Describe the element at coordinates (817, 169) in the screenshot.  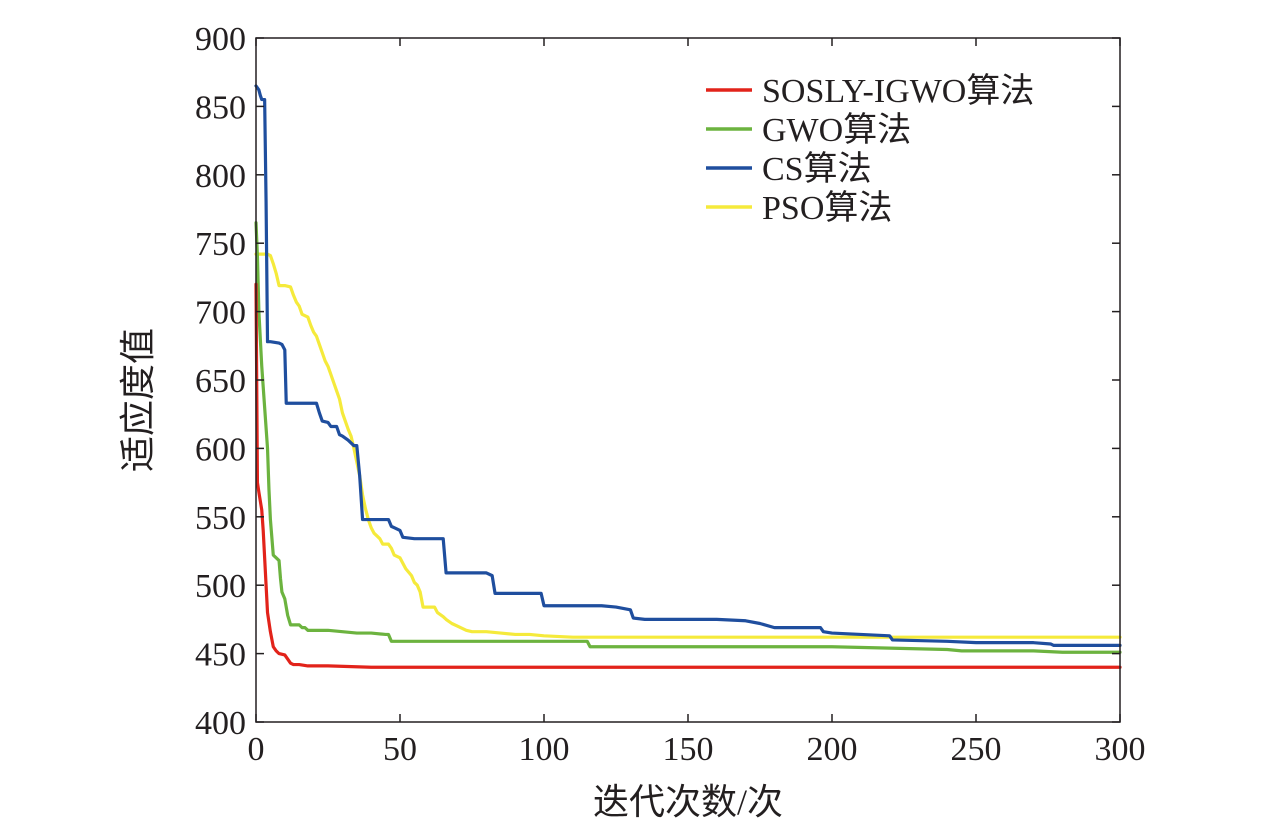
I see `legend-label-2: CS算法` at that location.